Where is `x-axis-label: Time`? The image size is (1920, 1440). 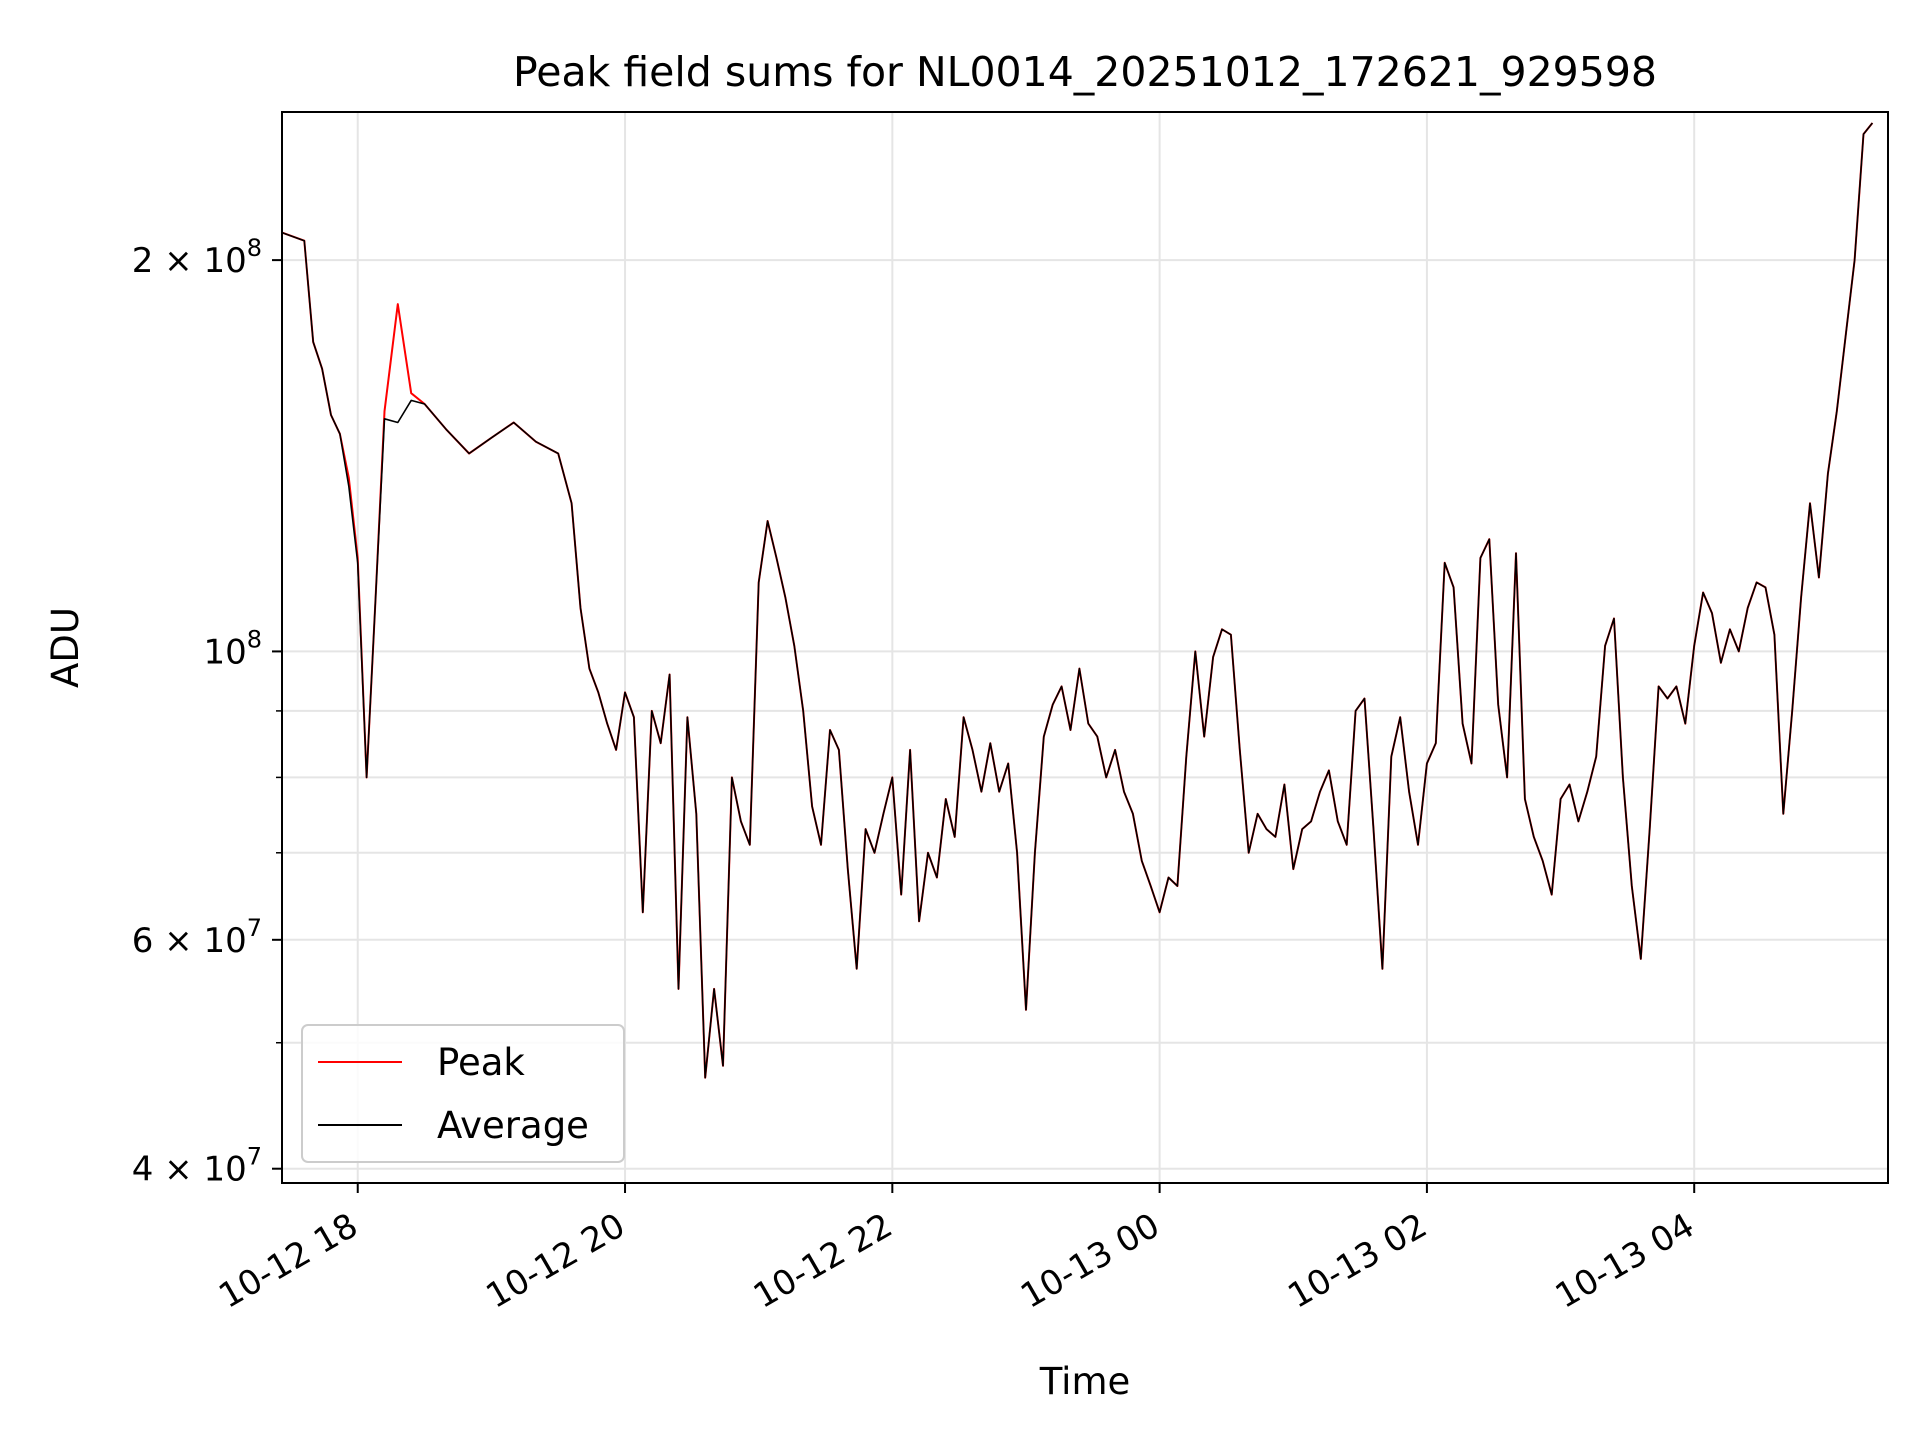 x-axis-label: Time is located at coordinates (1085, 1381).